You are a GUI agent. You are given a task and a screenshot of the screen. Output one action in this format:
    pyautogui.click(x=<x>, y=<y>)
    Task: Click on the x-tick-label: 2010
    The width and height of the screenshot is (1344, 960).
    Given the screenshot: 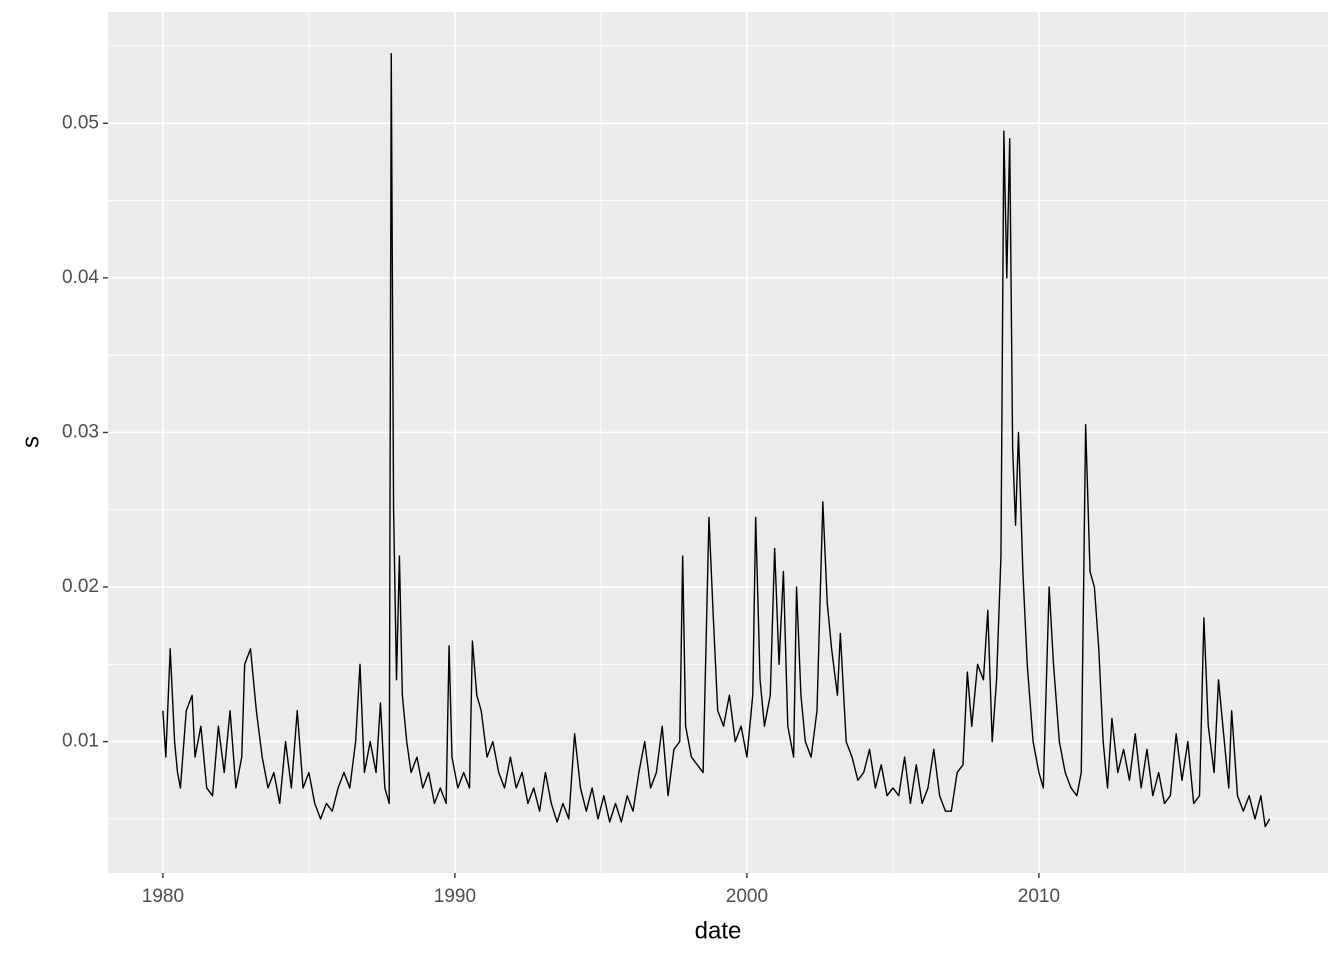 What is the action you would take?
    pyautogui.click(x=1039, y=896)
    